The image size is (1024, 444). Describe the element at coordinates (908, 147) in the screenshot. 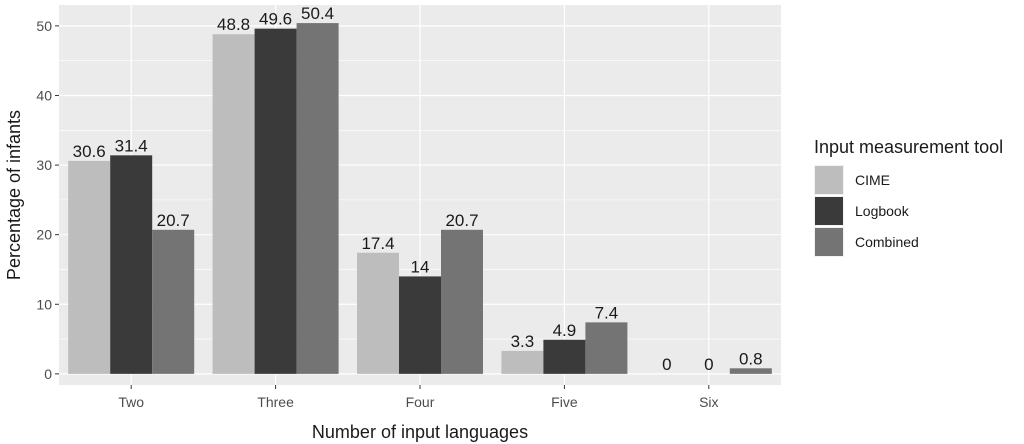

I see `legend-title: Input measurement tool` at that location.